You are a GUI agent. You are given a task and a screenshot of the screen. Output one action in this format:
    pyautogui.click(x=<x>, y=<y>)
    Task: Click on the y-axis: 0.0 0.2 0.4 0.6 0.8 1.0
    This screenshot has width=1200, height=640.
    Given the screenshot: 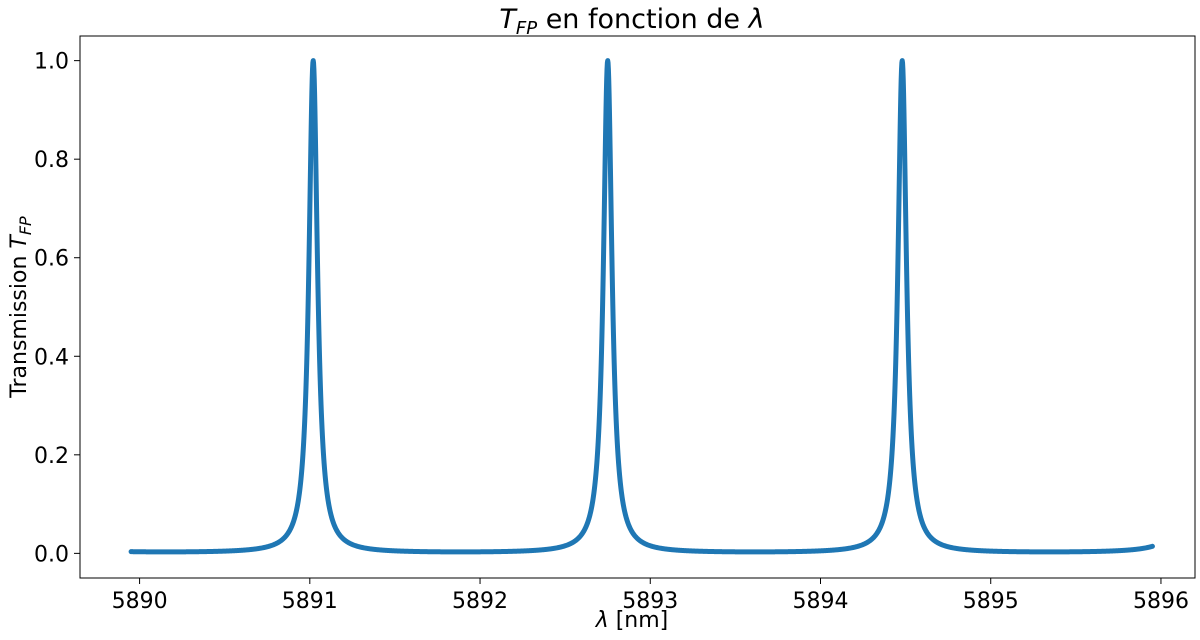 What is the action you would take?
    pyautogui.click(x=57, y=308)
    